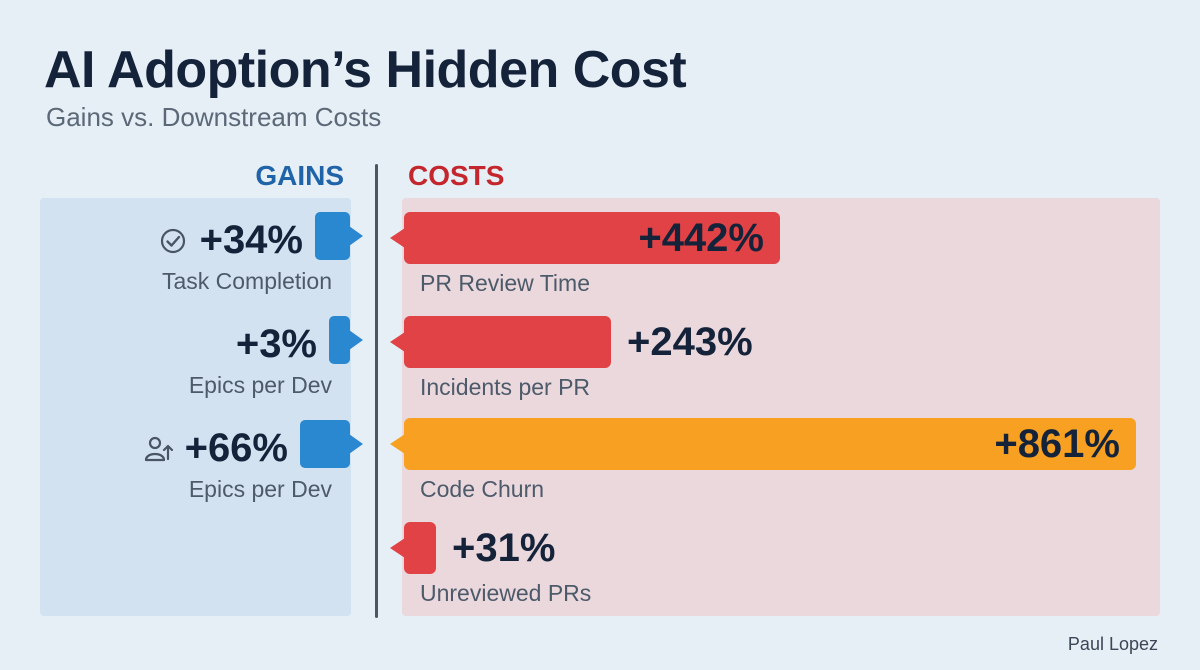  What do you see at coordinates (482, 489) in the screenshot?
I see `cost-category-label: Code Churn` at bounding box center [482, 489].